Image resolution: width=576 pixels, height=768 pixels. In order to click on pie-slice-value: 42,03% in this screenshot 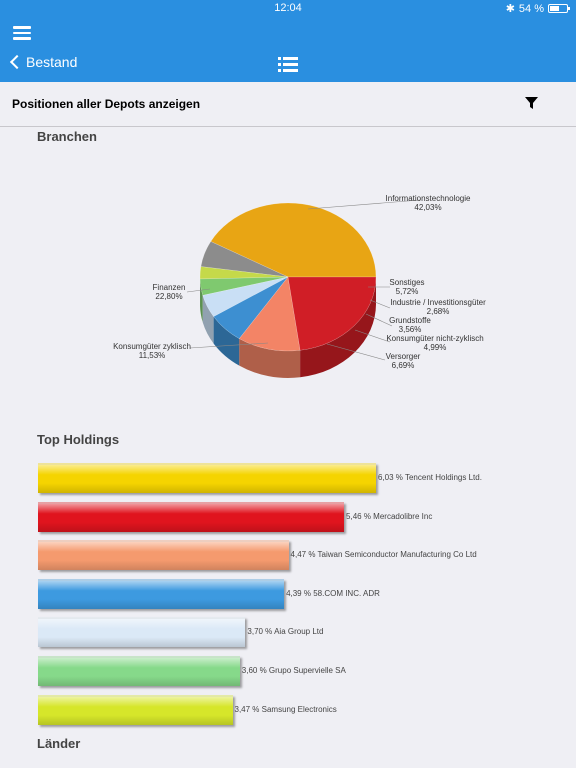, I will do `click(428, 207)`.